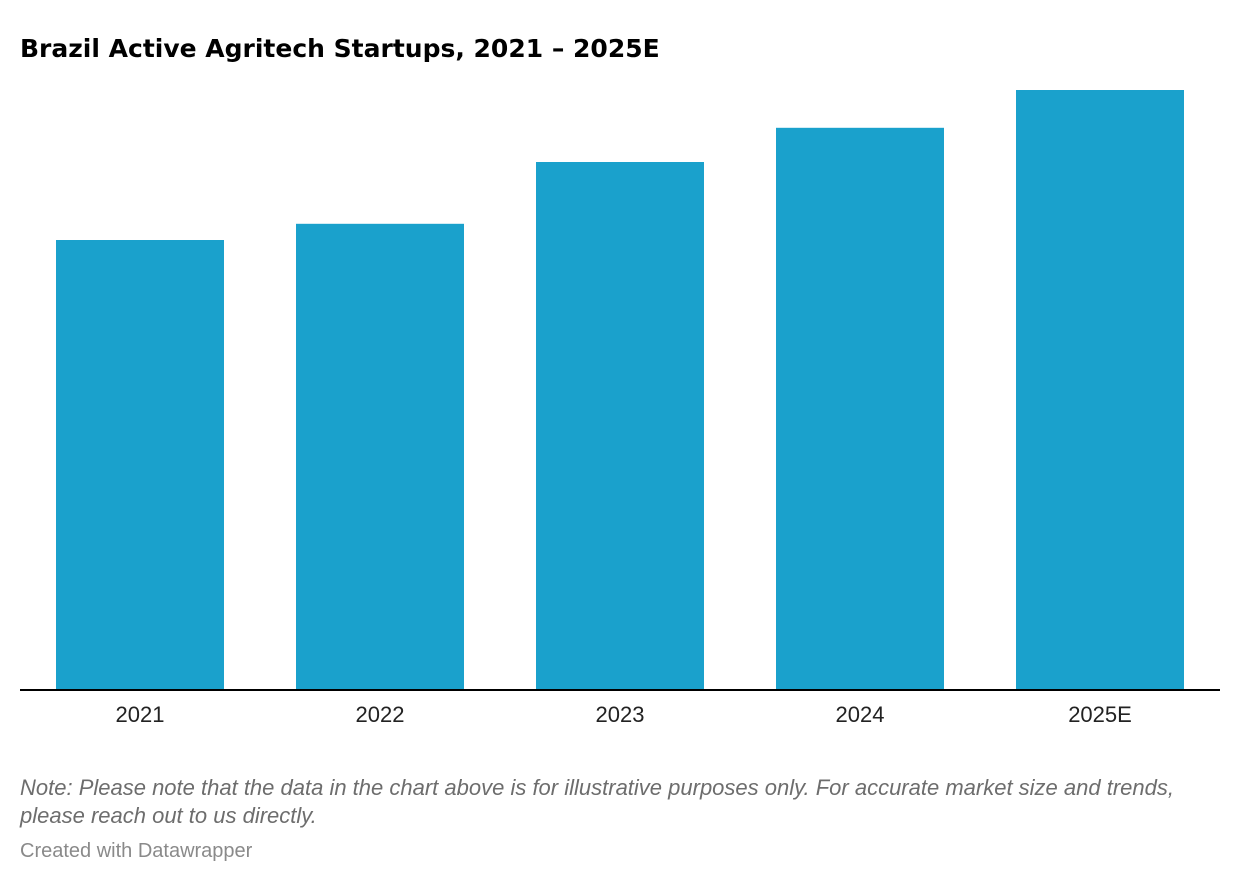  I want to click on bar-2022, so click(380, 457).